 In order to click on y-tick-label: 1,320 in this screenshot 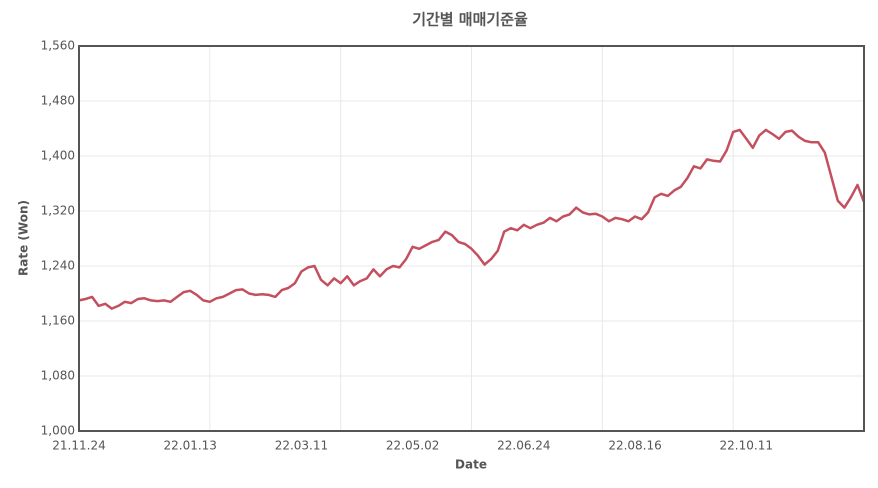, I will do `click(58, 211)`.